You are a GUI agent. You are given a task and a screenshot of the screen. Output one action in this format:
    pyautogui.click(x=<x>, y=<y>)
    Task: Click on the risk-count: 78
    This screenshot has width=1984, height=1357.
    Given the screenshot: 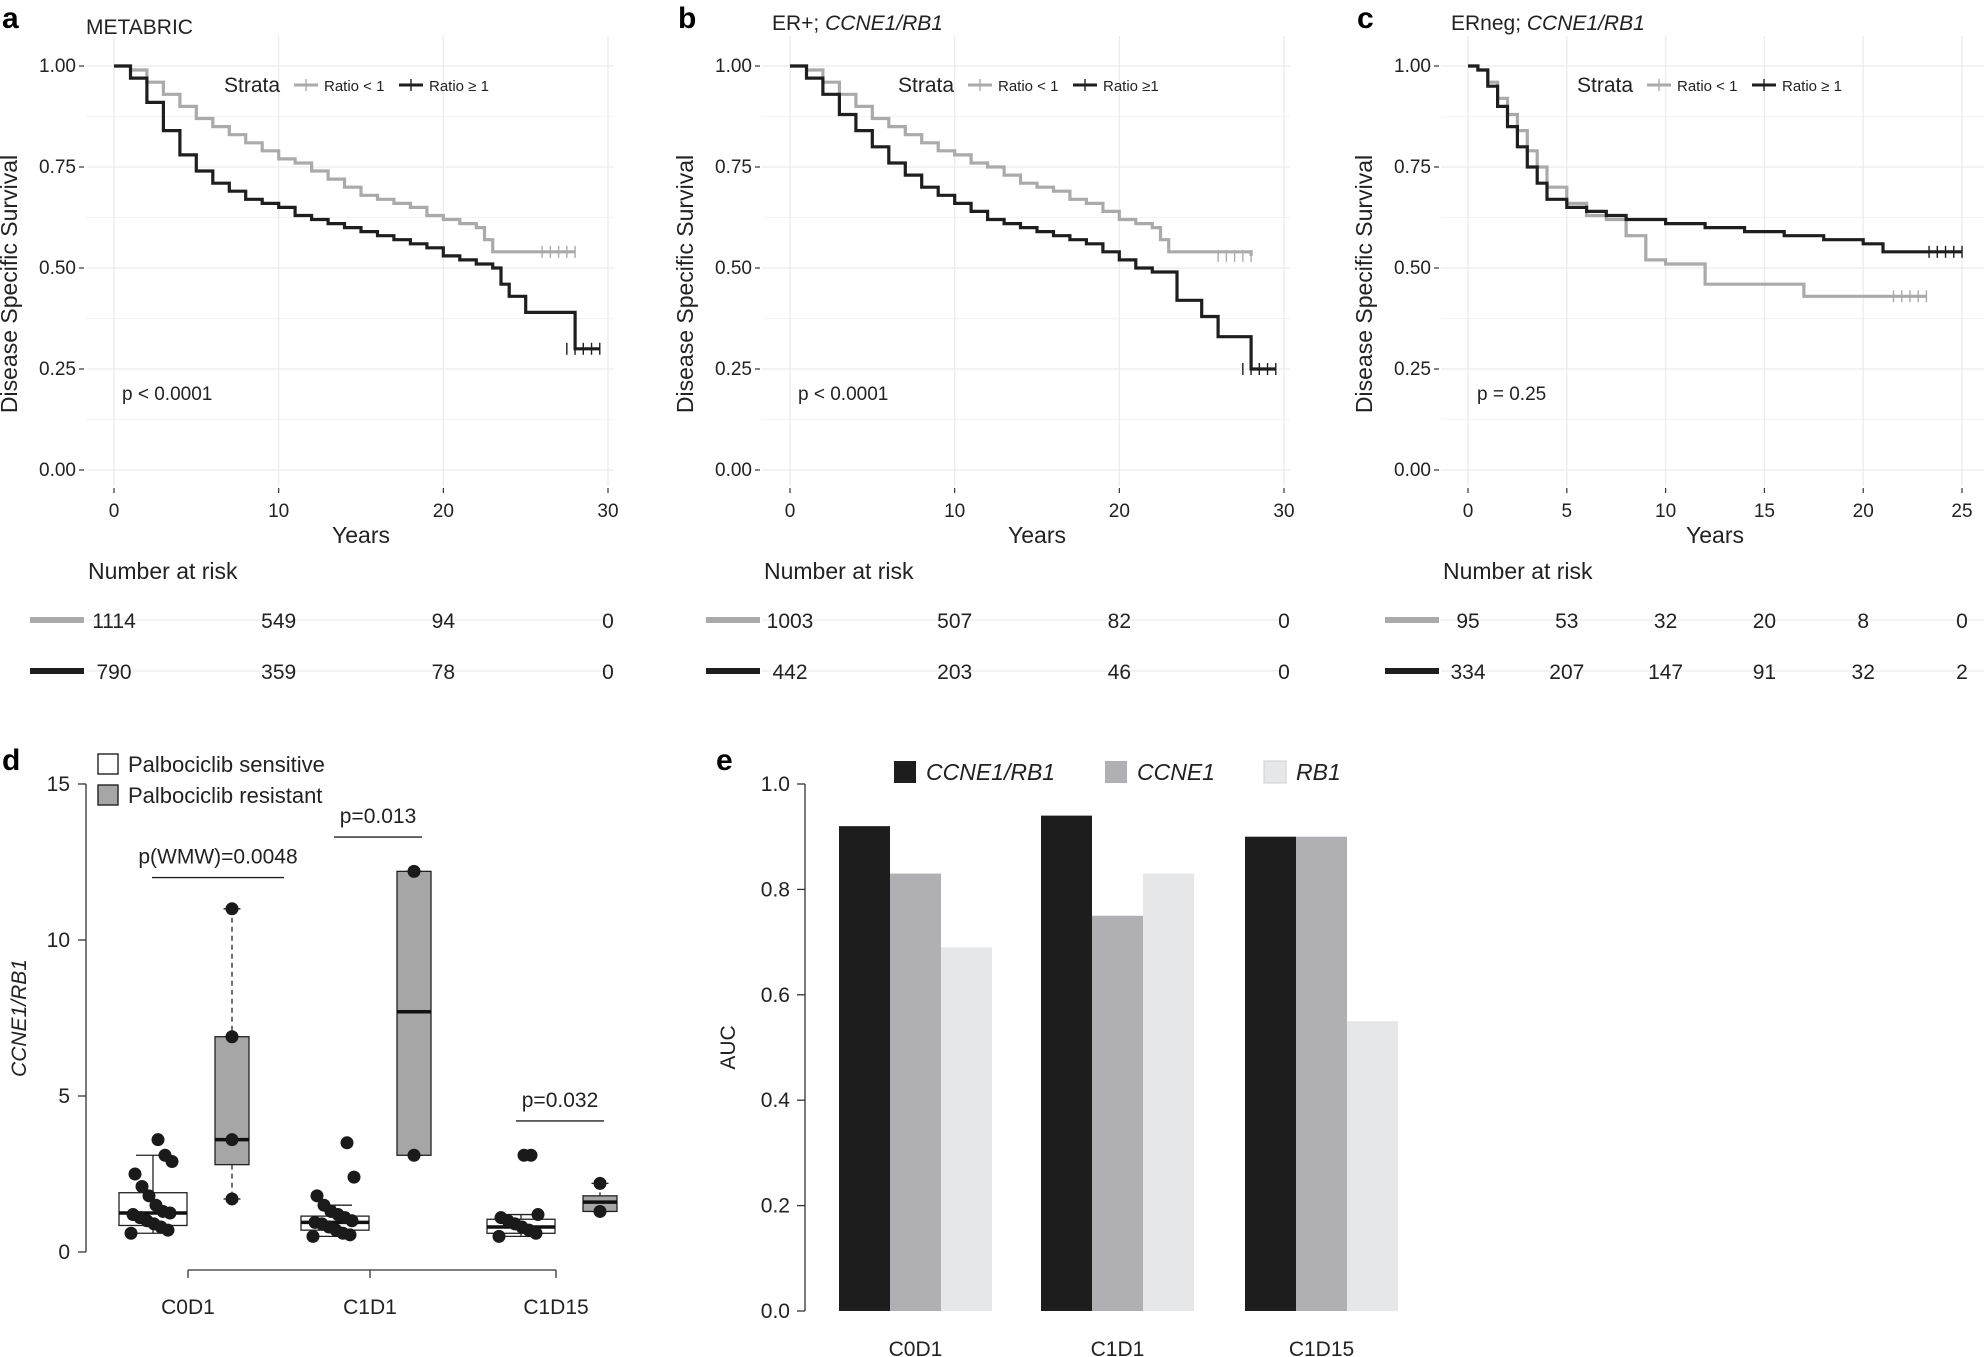 What is the action you would take?
    pyautogui.click(x=443, y=672)
    